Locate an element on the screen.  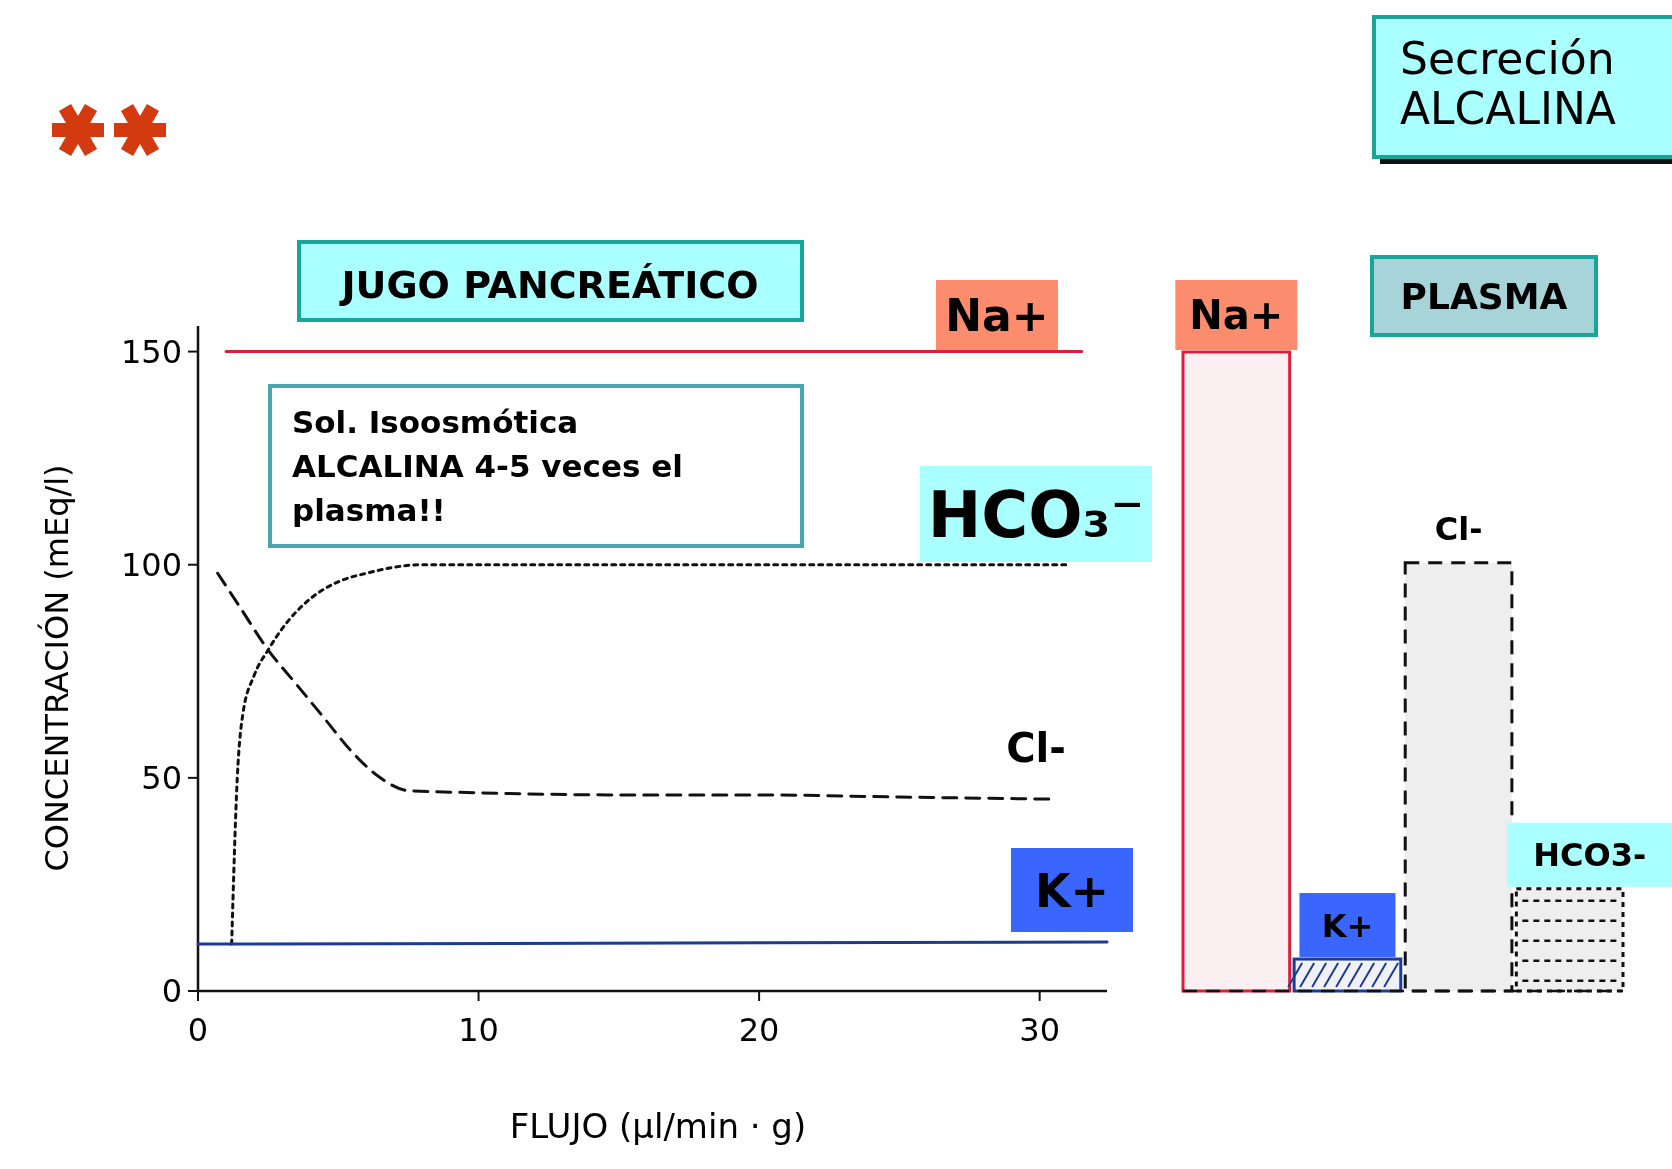
x-tick-label: 20 is located at coordinates (759, 1030).